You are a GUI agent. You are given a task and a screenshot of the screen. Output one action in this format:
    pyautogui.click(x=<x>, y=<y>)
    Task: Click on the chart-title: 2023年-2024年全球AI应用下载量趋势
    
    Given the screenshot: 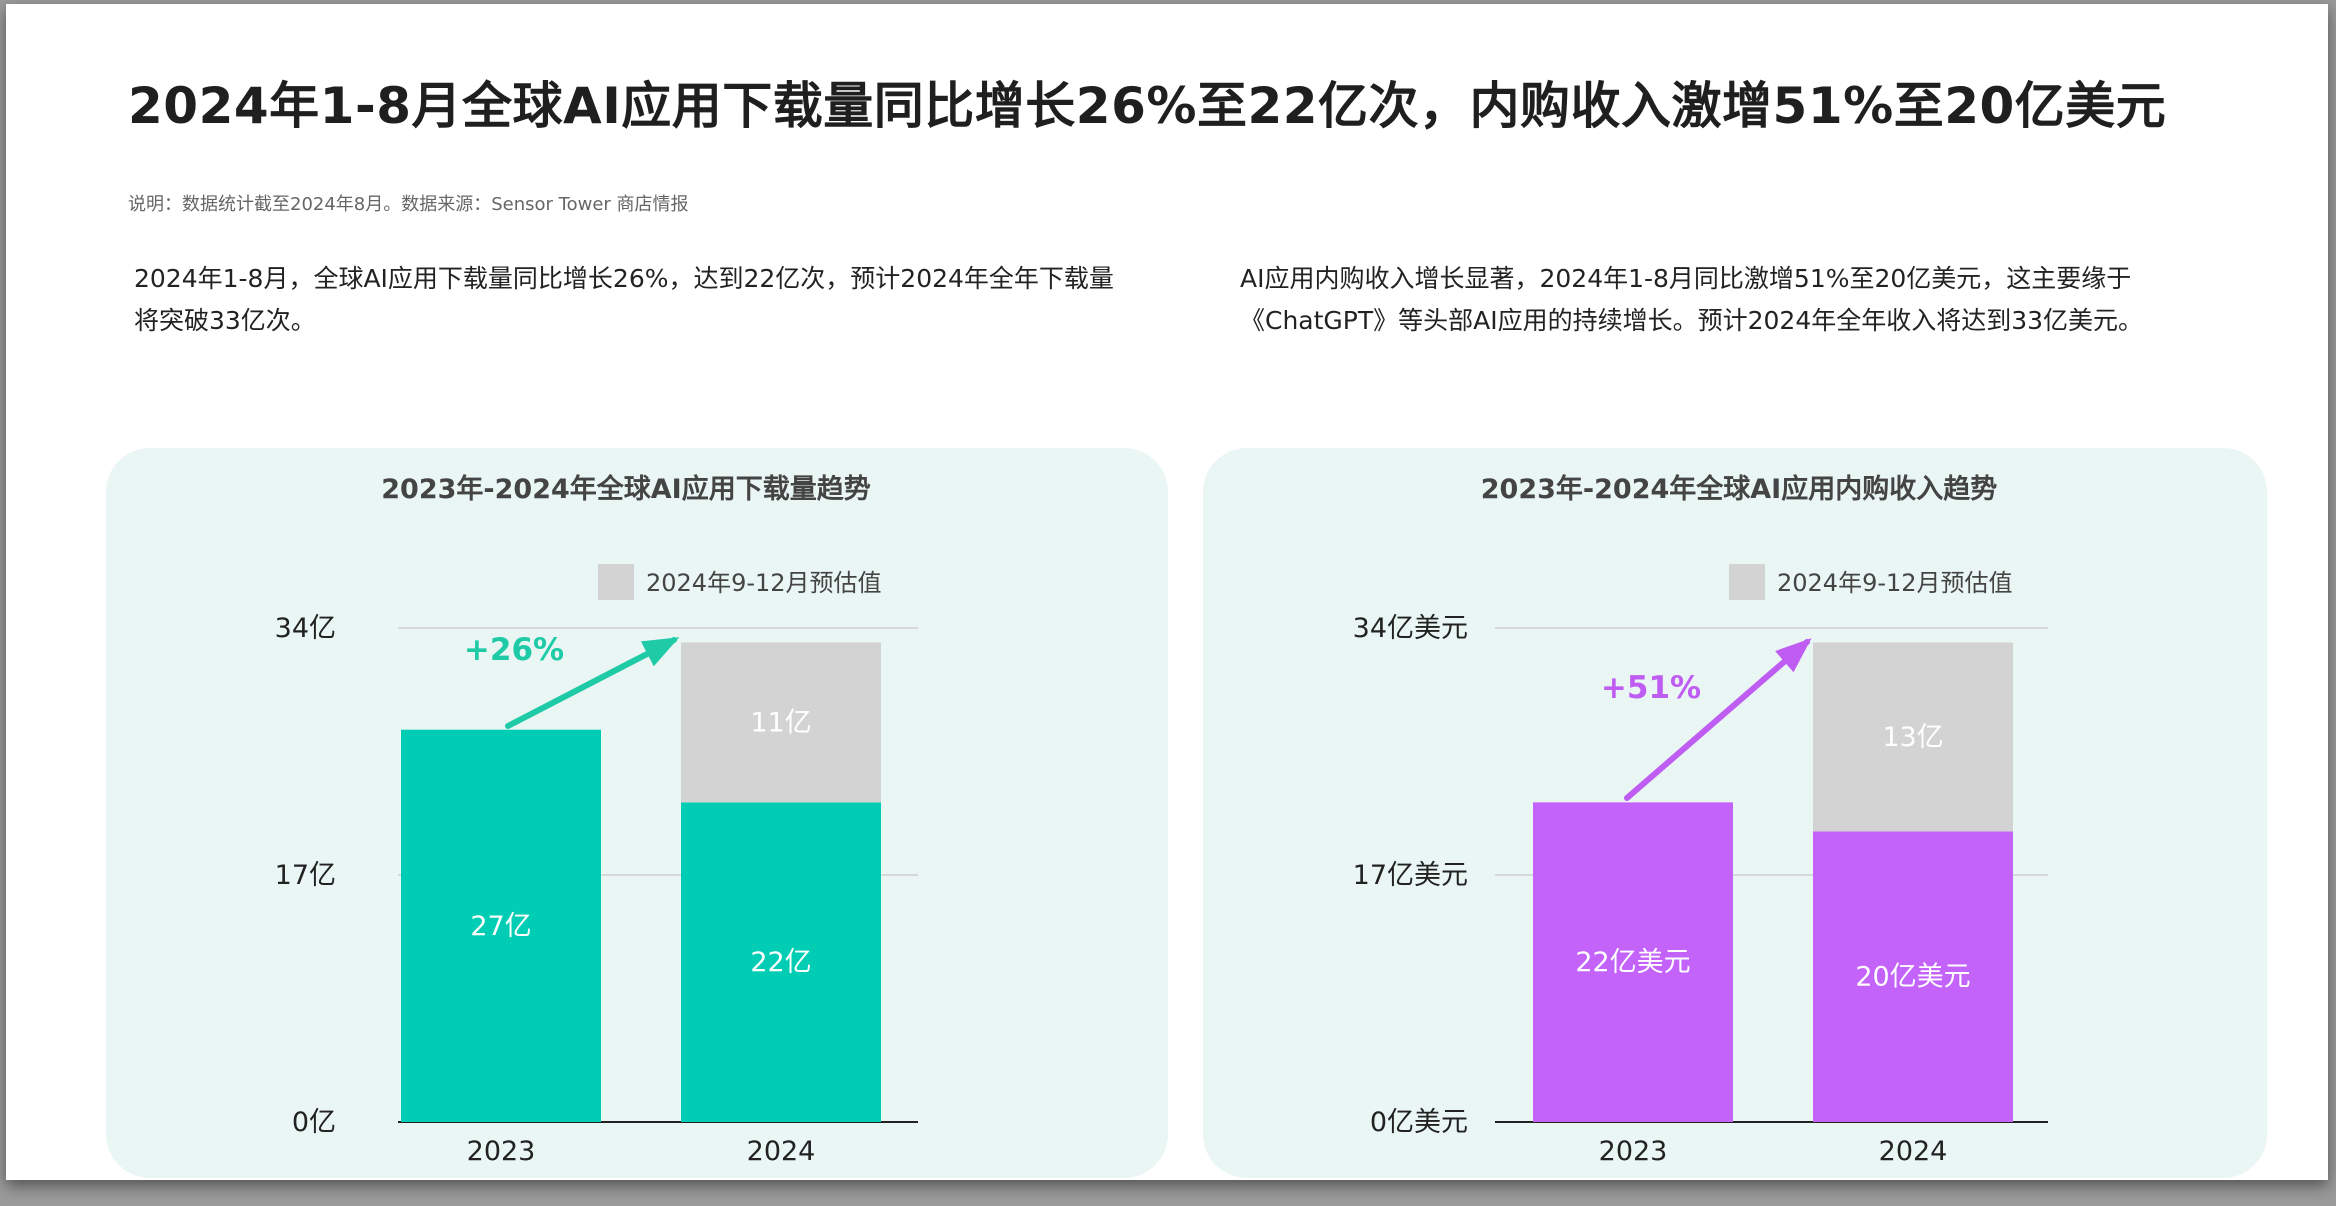 What is the action you would take?
    pyautogui.click(x=625, y=489)
    